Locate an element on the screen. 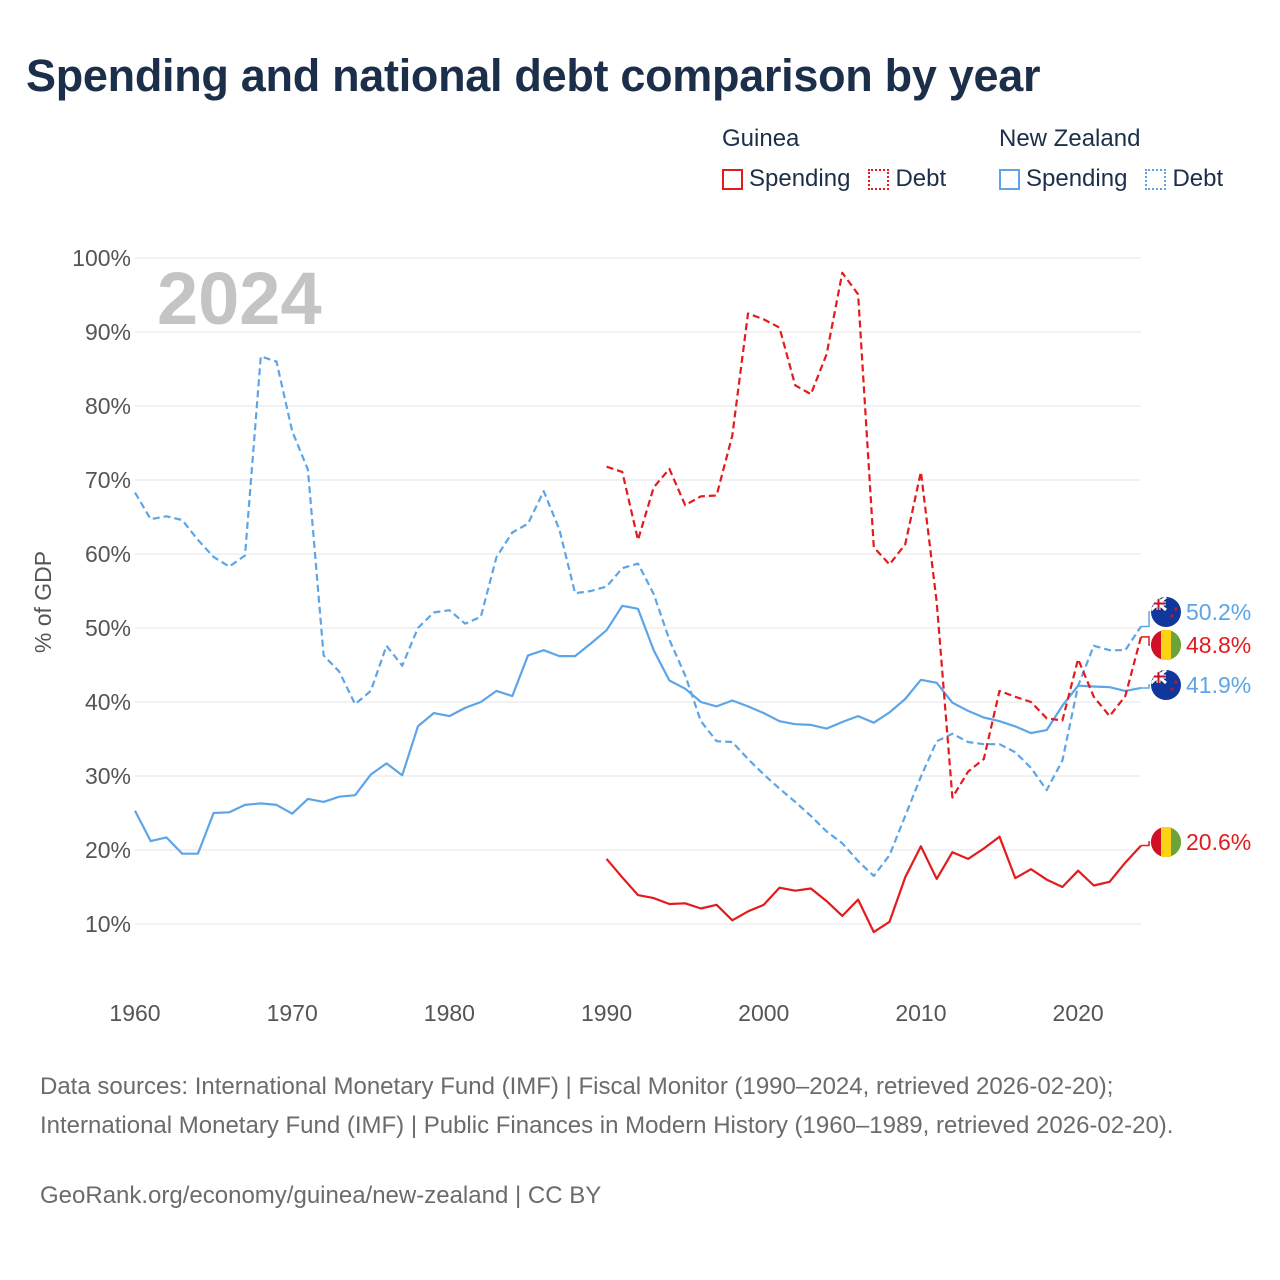 The height and width of the screenshot is (1280, 1280). legend-newzealand-spending: Spending is located at coordinates (1063, 179).